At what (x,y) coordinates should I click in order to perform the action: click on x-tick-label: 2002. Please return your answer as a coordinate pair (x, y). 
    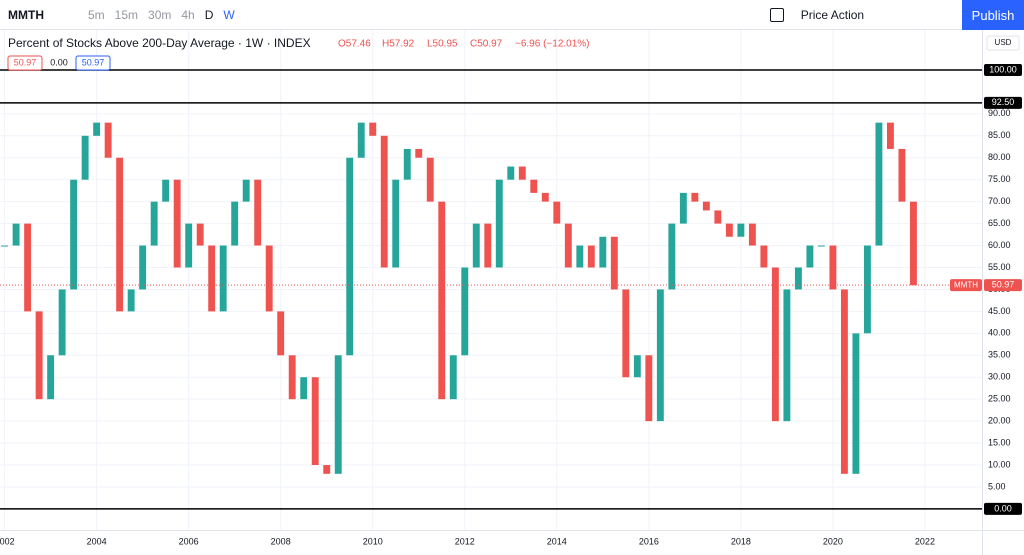
    Looking at the image, I should click on (7, 541).